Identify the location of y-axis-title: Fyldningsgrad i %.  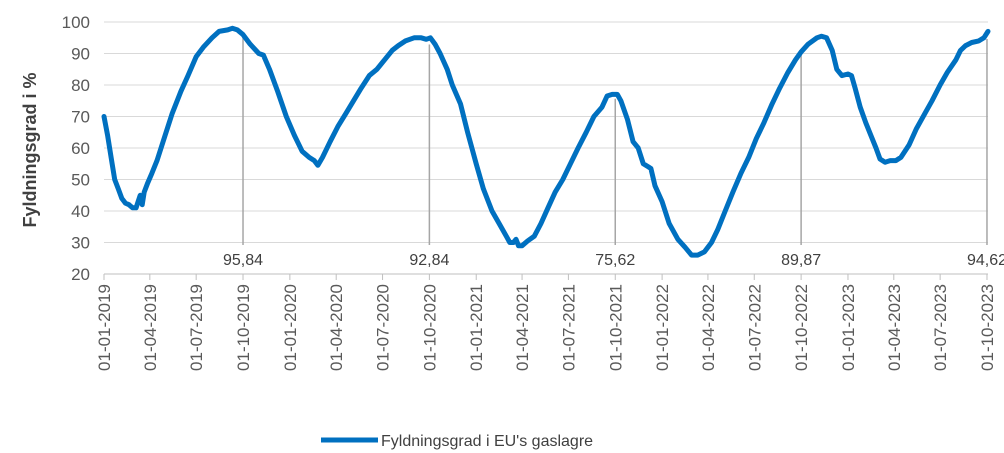
(30, 149).